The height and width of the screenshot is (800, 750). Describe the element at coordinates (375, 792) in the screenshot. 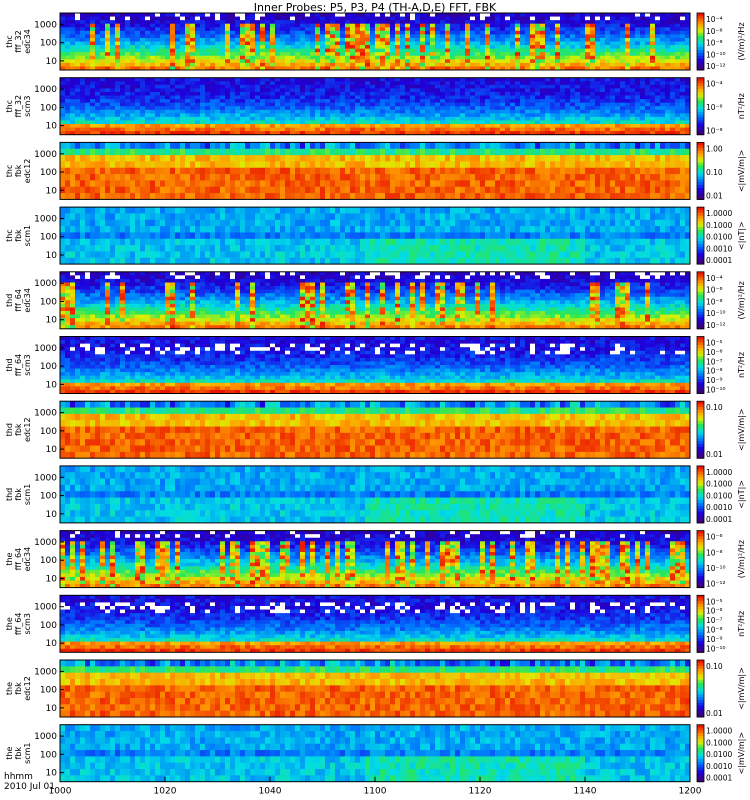

I see `time-tick-label: 1100` at that location.